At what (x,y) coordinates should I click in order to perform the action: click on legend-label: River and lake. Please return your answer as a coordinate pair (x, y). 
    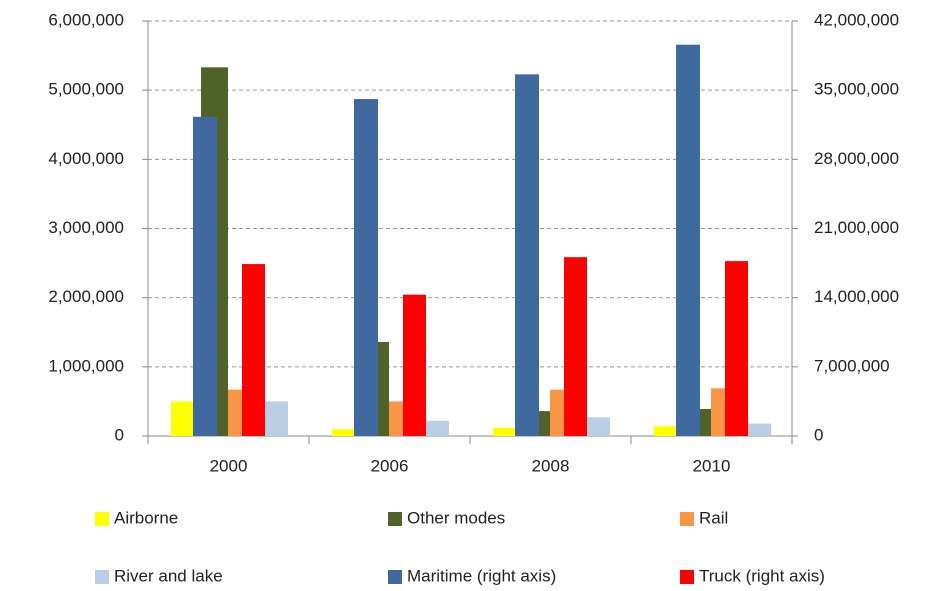
    Looking at the image, I should click on (168, 575).